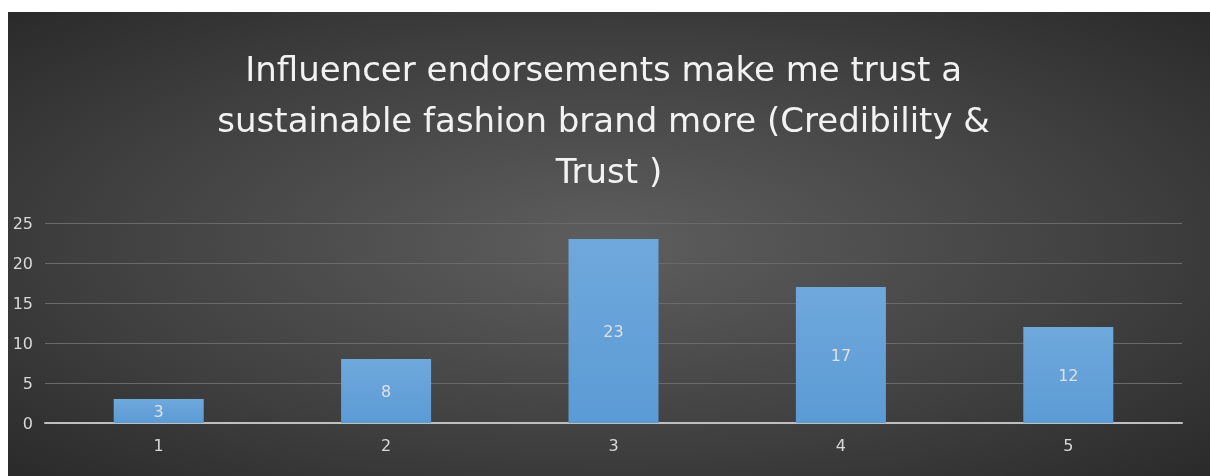  Describe the element at coordinates (22, 263) in the screenshot. I see `y-tick-label: 20` at that location.